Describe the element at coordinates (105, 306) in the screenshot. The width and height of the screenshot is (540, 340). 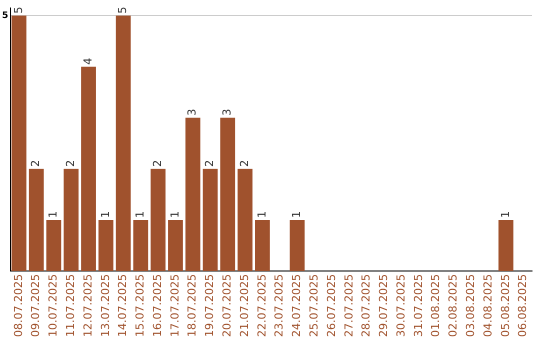
I see `x-tick-label: 13.07.2025` at that location.